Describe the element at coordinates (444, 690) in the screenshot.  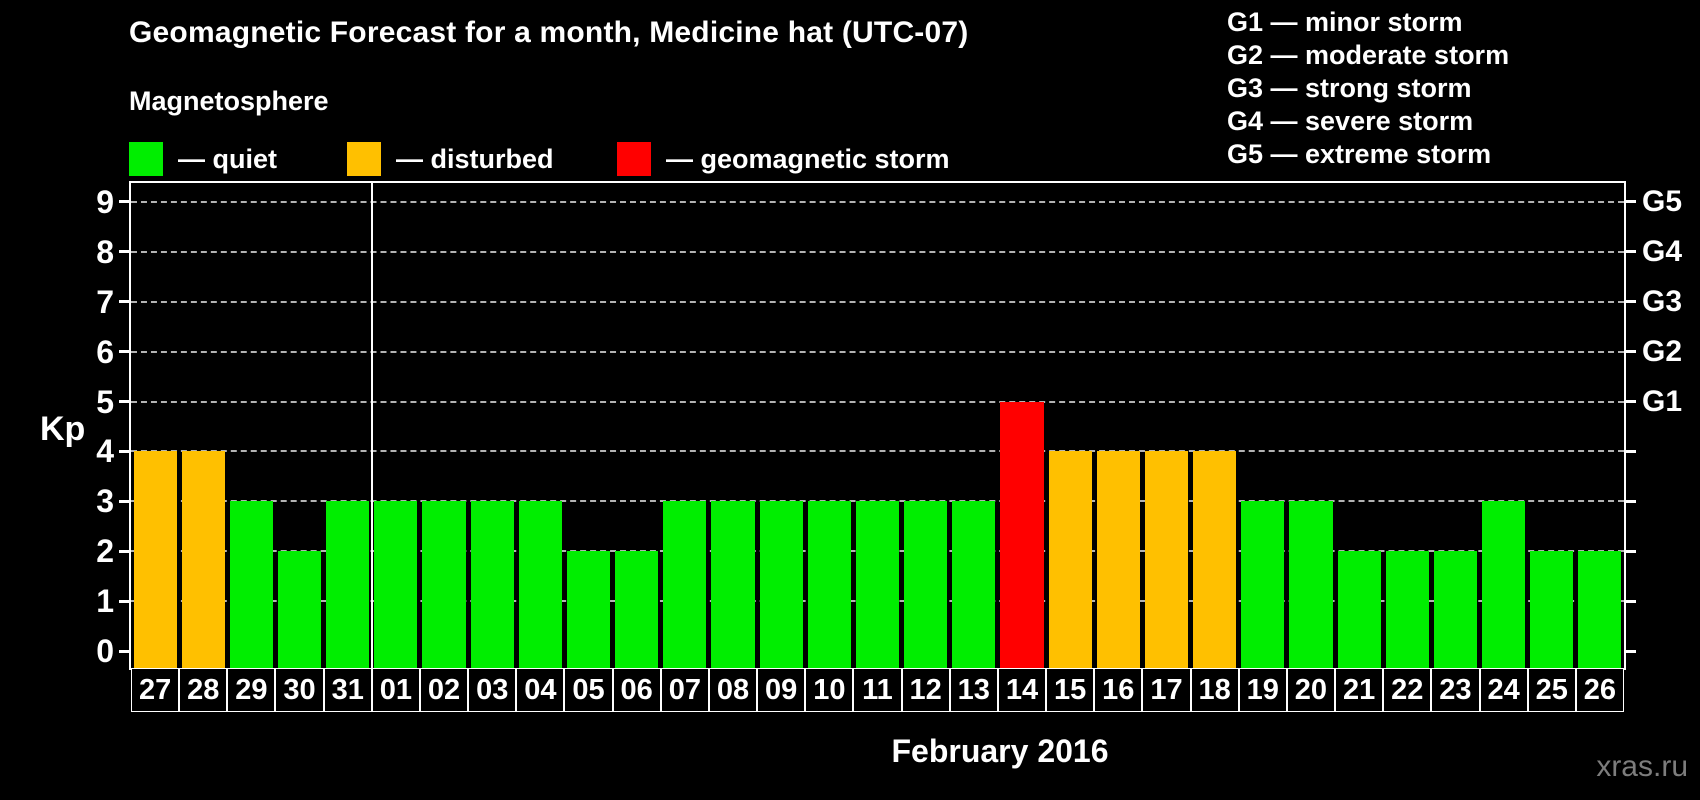
I see `x-axis-day-cell-02: 02` at that location.